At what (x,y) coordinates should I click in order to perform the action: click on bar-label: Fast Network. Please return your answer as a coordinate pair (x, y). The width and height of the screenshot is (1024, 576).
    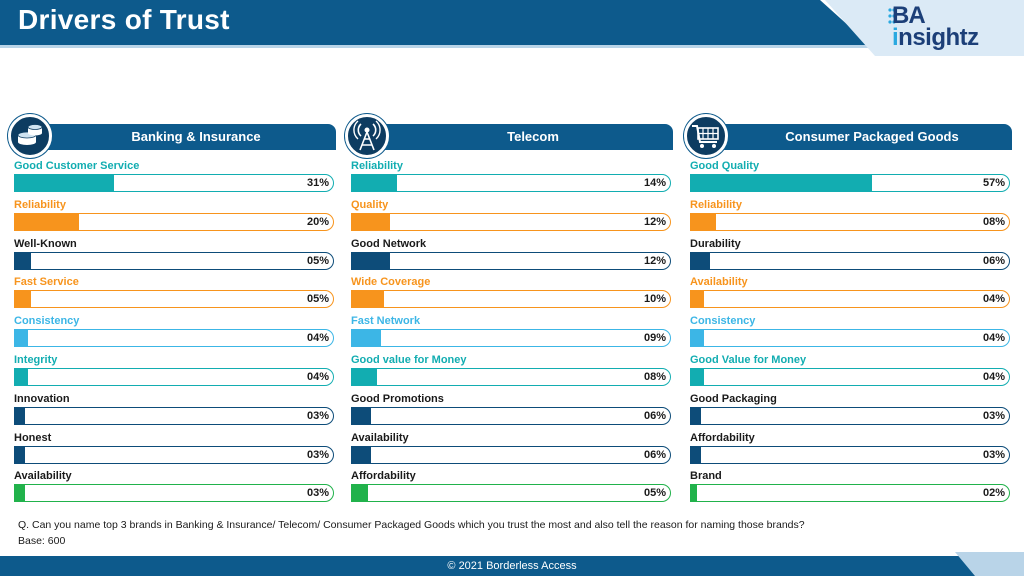
    Looking at the image, I should click on (386, 321).